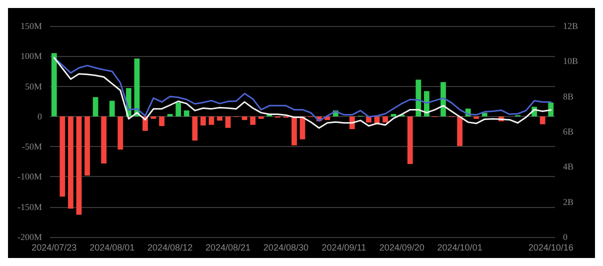 This screenshot has width=603, height=266. Describe the element at coordinates (33, 86) in the screenshot. I see `y-tick-label: 50M` at that location.